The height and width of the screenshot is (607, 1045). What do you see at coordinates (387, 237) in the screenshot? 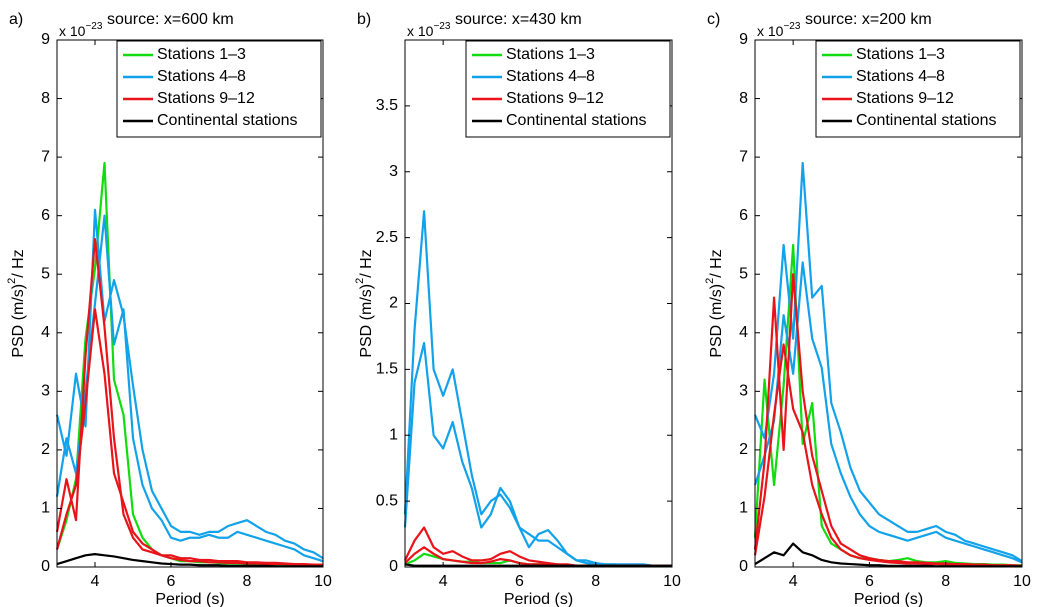
I see `y-tick-label: 2.5` at bounding box center [387, 237].